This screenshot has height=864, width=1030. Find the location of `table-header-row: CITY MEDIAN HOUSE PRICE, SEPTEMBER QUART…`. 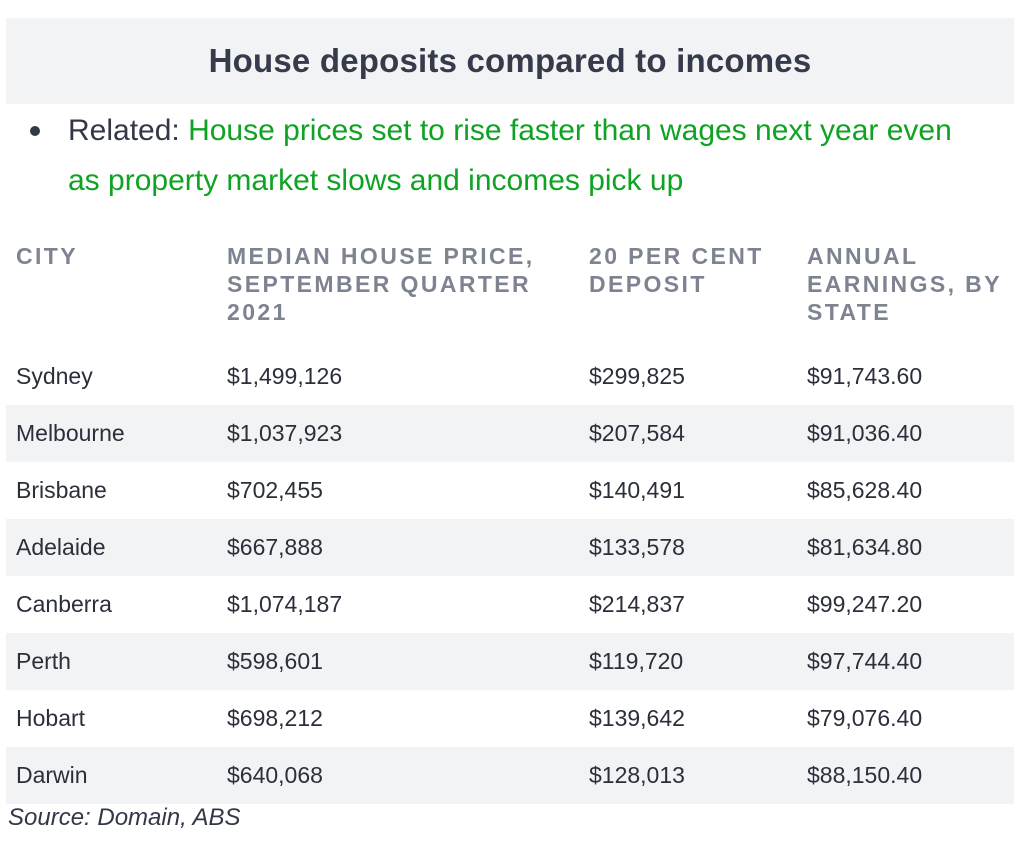

table-header-row: CITY MEDIAN HOUSE PRICE, SEPTEMBER QUART… is located at coordinates (510, 290).